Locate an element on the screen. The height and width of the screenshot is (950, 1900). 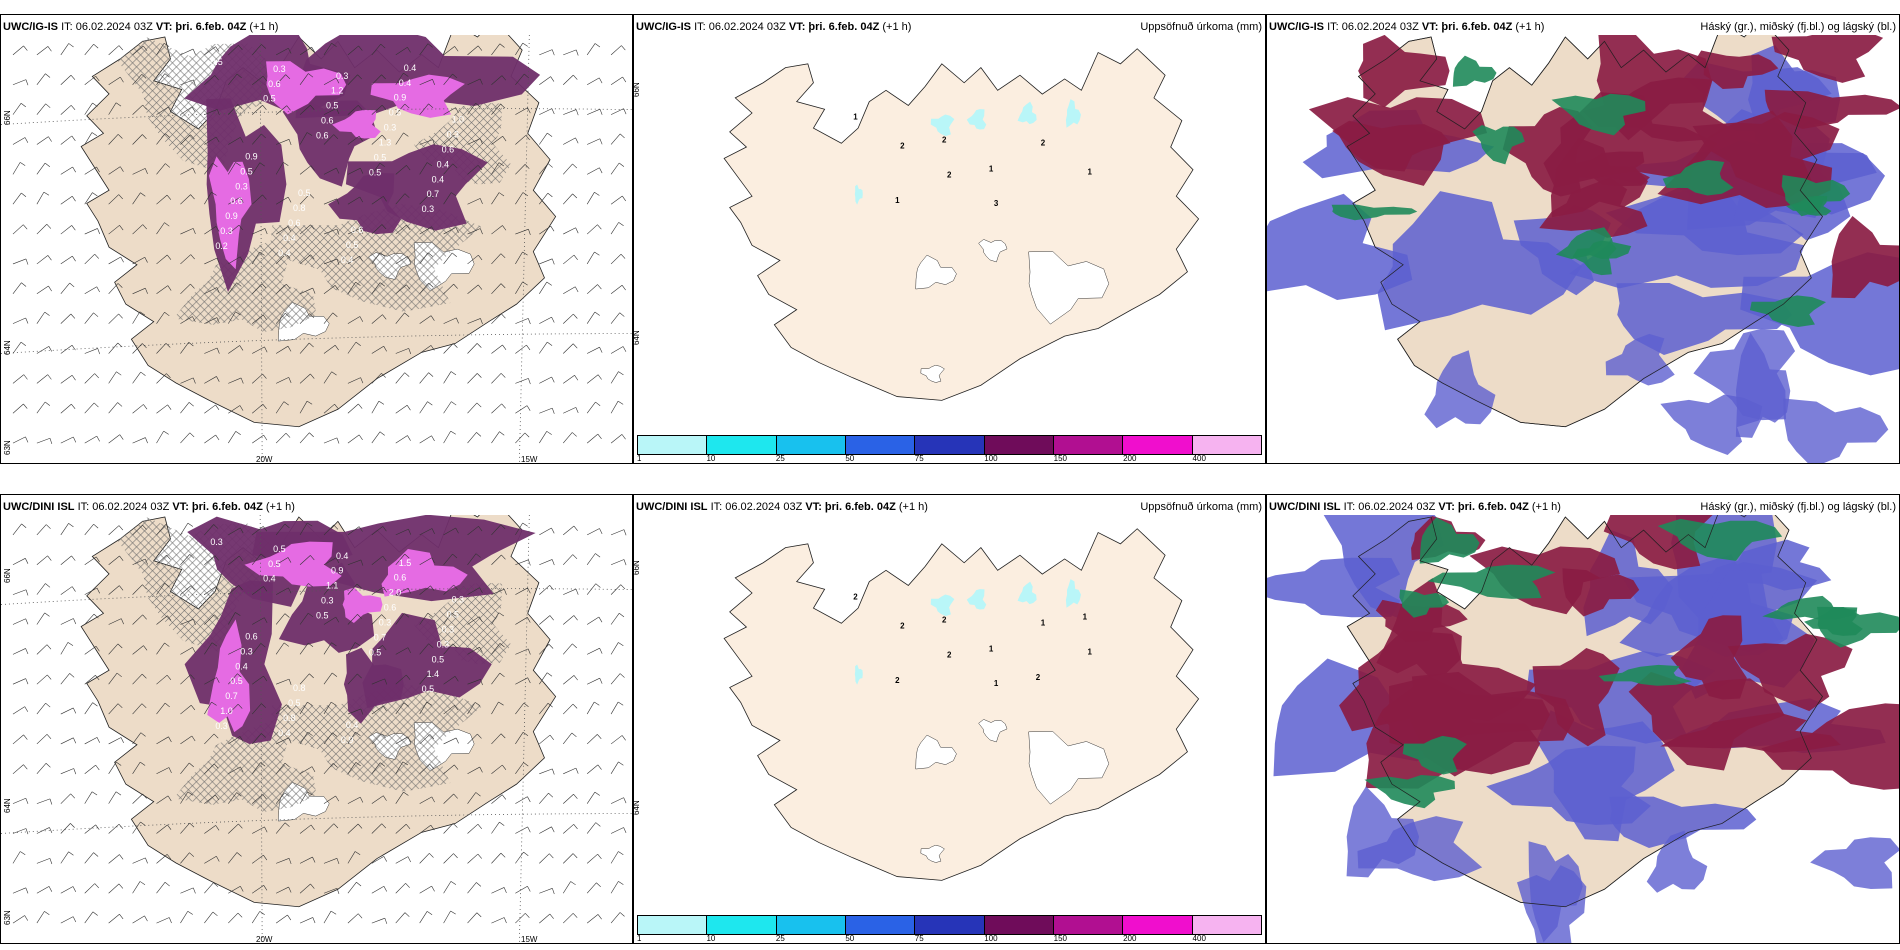
colorbar-tick: 200 is located at coordinates (1130, 458).